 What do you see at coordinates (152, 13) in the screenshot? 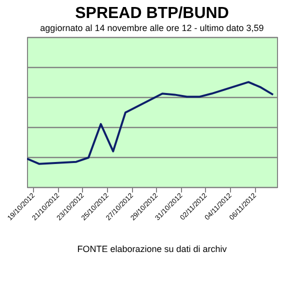
I see `chart-title: SPREAD BTP/BUND` at bounding box center [152, 13].